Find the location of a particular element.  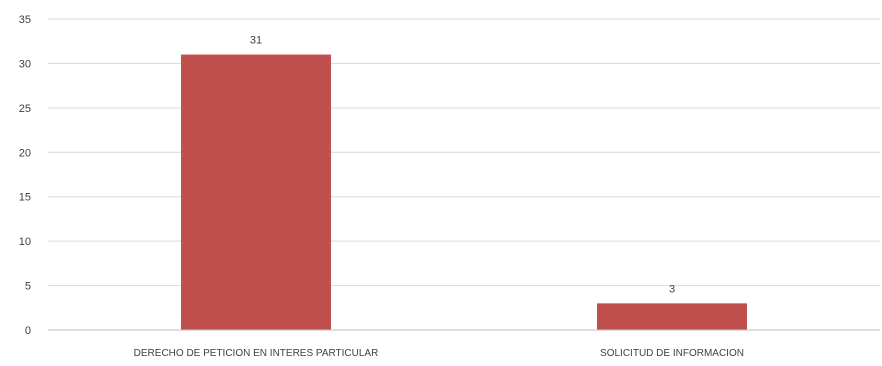

x-category-label-2: SOLICITUD DE INFORMACION is located at coordinates (672, 353).